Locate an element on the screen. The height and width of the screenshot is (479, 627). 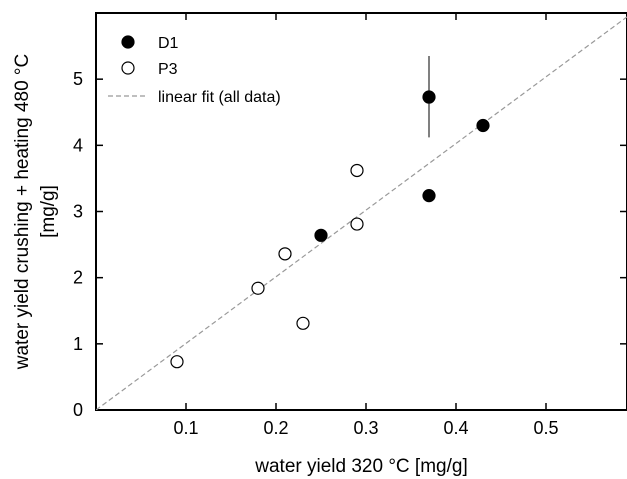
x-tick-label: 0.2 is located at coordinates (275, 428).